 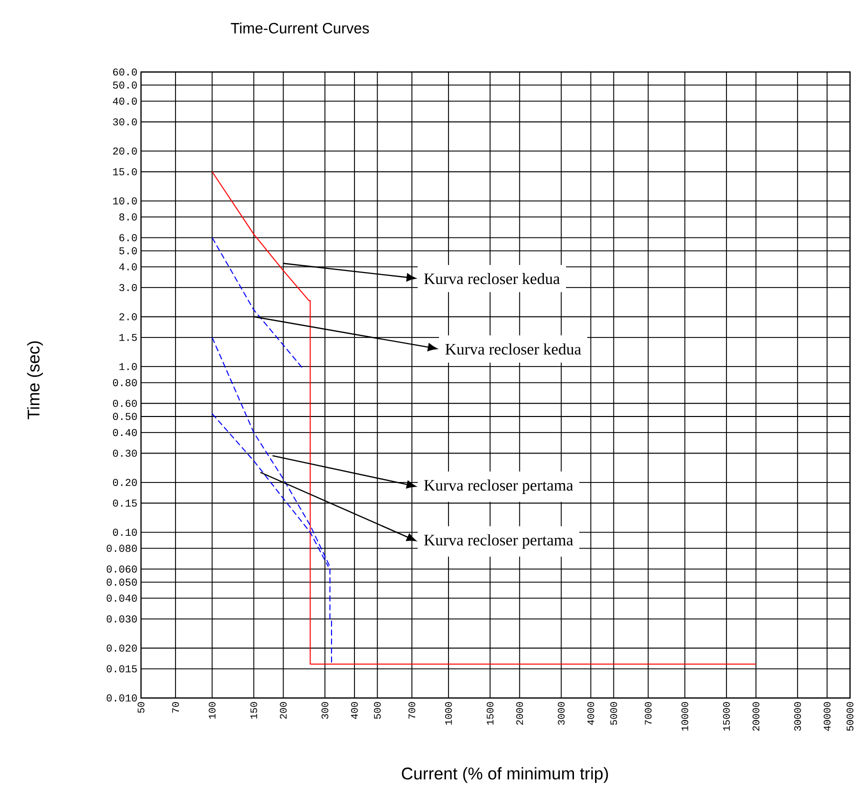 I want to click on x-tick-label: 700, so click(x=412, y=710).